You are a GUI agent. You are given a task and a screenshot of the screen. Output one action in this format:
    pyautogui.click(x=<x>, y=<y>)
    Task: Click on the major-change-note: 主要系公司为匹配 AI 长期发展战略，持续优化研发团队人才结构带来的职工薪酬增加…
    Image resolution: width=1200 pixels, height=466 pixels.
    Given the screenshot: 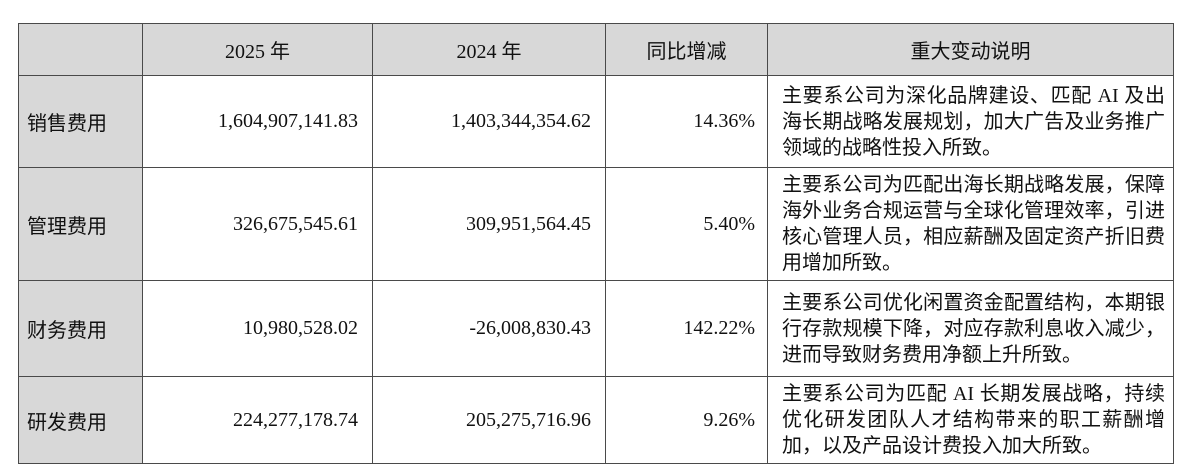 What is the action you would take?
    pyautogui.click(x=970, y=420)
    